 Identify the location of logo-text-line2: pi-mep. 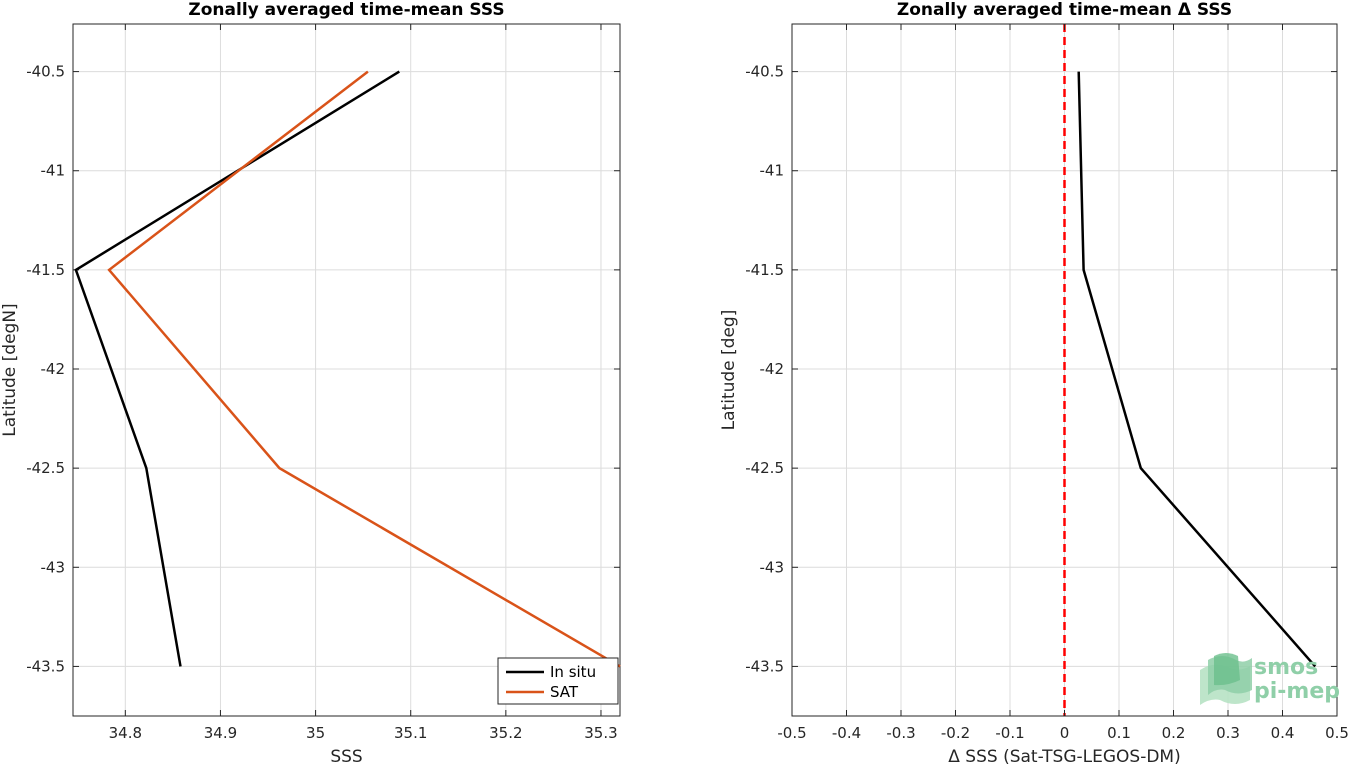
(1297, 691).